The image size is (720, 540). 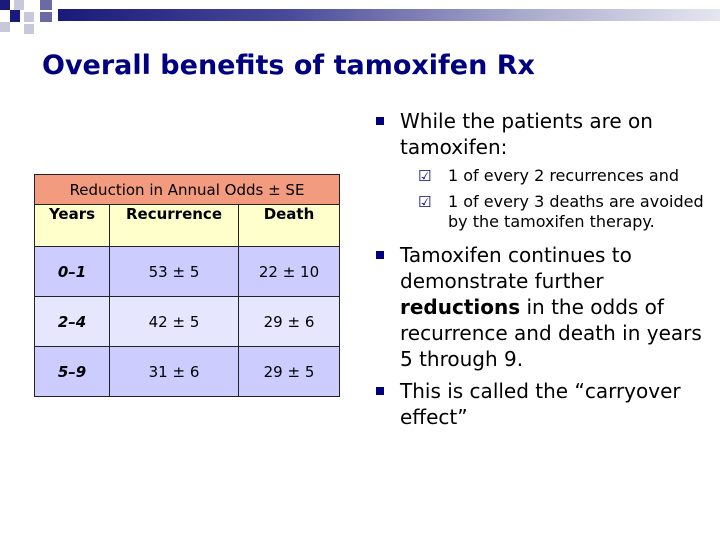 What do you see at coordinates (460, 307) in the screenshot?
I see `bullet-text-bold: reductions` at bounding box center [460, 307].